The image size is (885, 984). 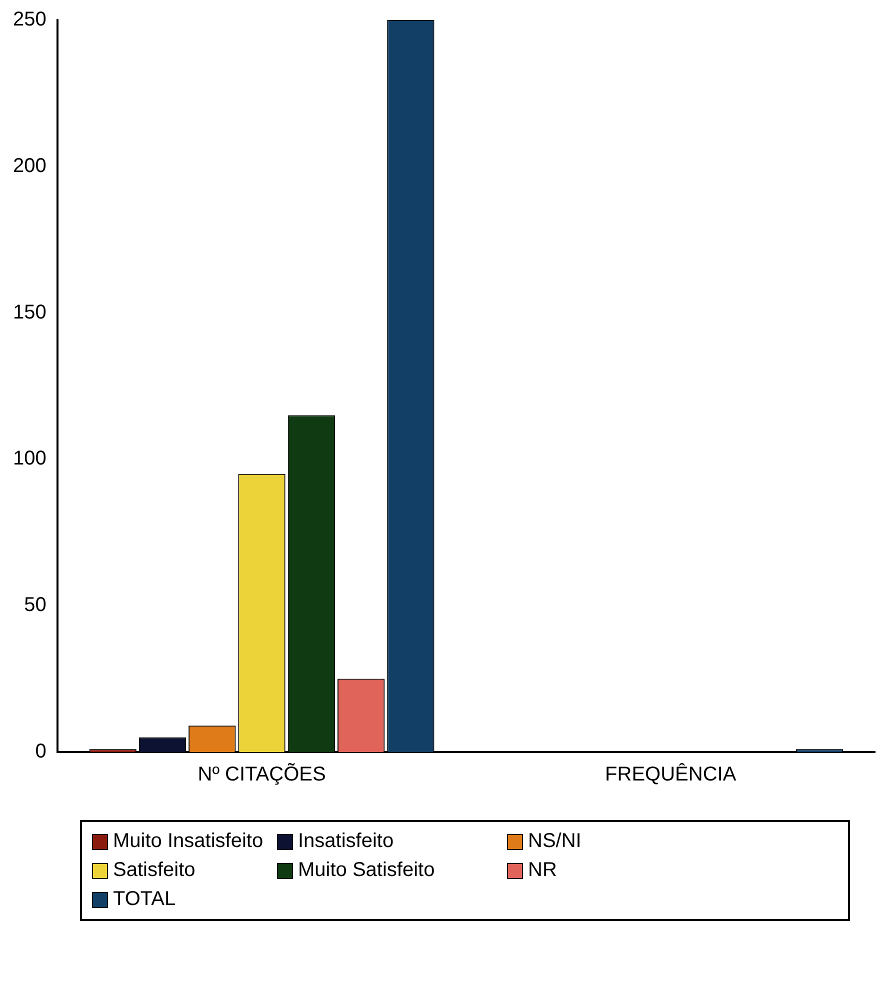 What do you see at coordinates (366, 870) in the screenshot?
I see `legend-label: Muito Satisfeito` at bounding box center [366, 870].